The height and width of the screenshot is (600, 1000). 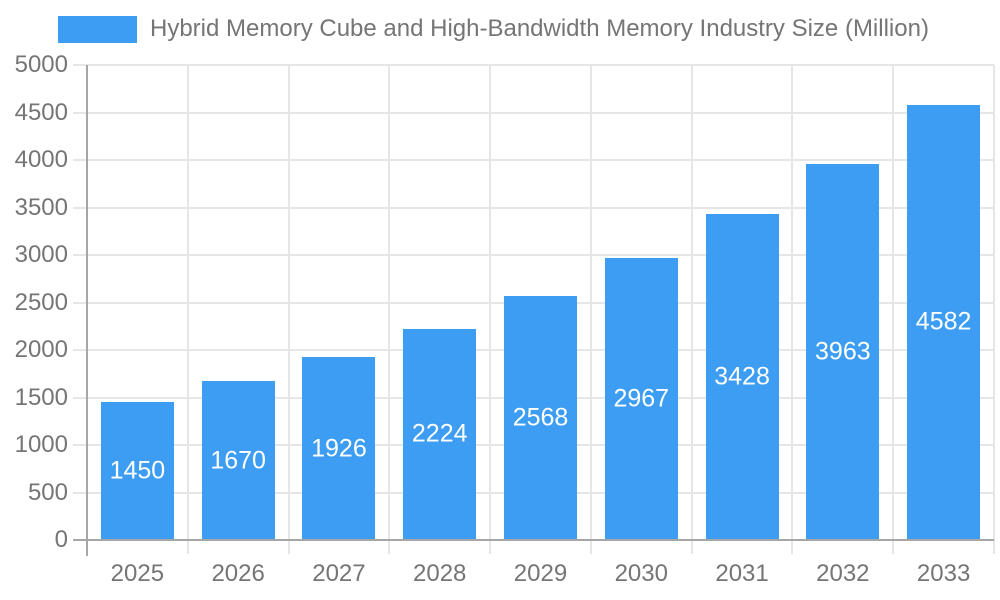 I want to click on x-axis-tick-label: 2025, so click(x=137, y=573).